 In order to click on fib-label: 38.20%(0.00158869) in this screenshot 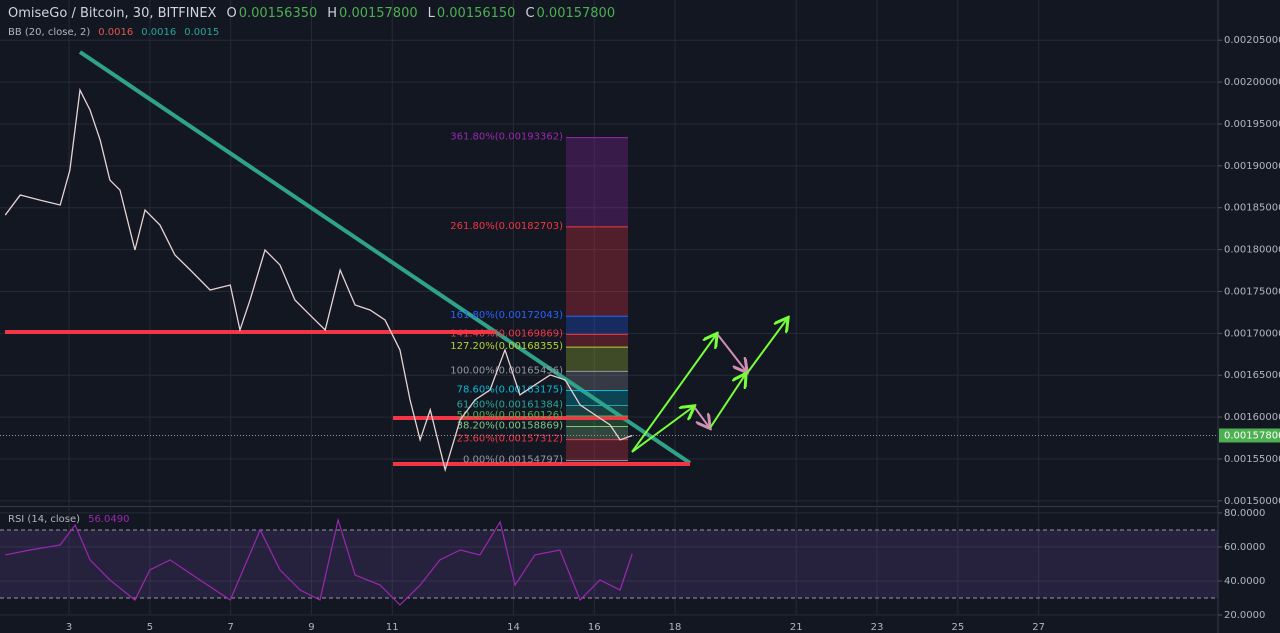, I will do `click(510, 426)`.